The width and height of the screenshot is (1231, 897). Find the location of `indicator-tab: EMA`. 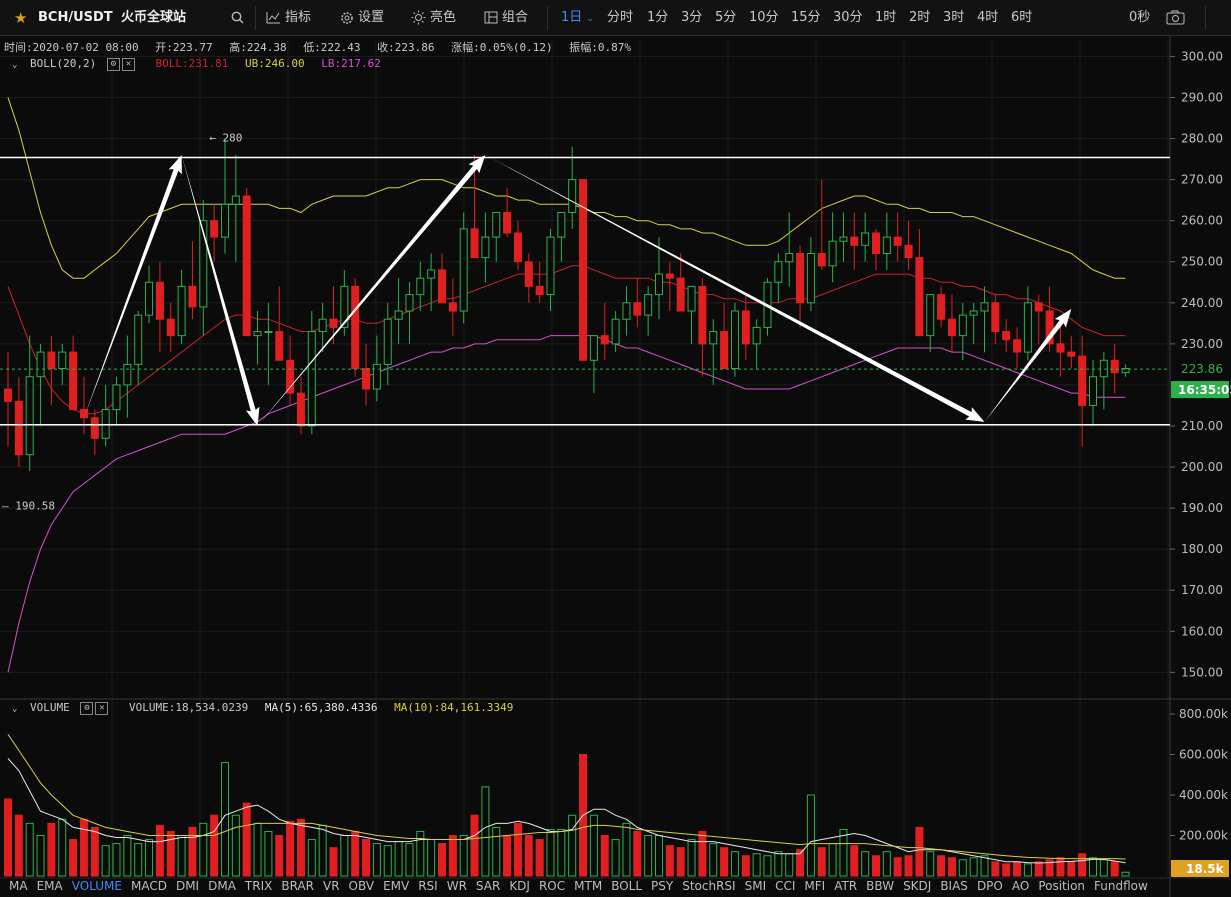

indicator-tab: EMA is located at coordinates (49, 886).